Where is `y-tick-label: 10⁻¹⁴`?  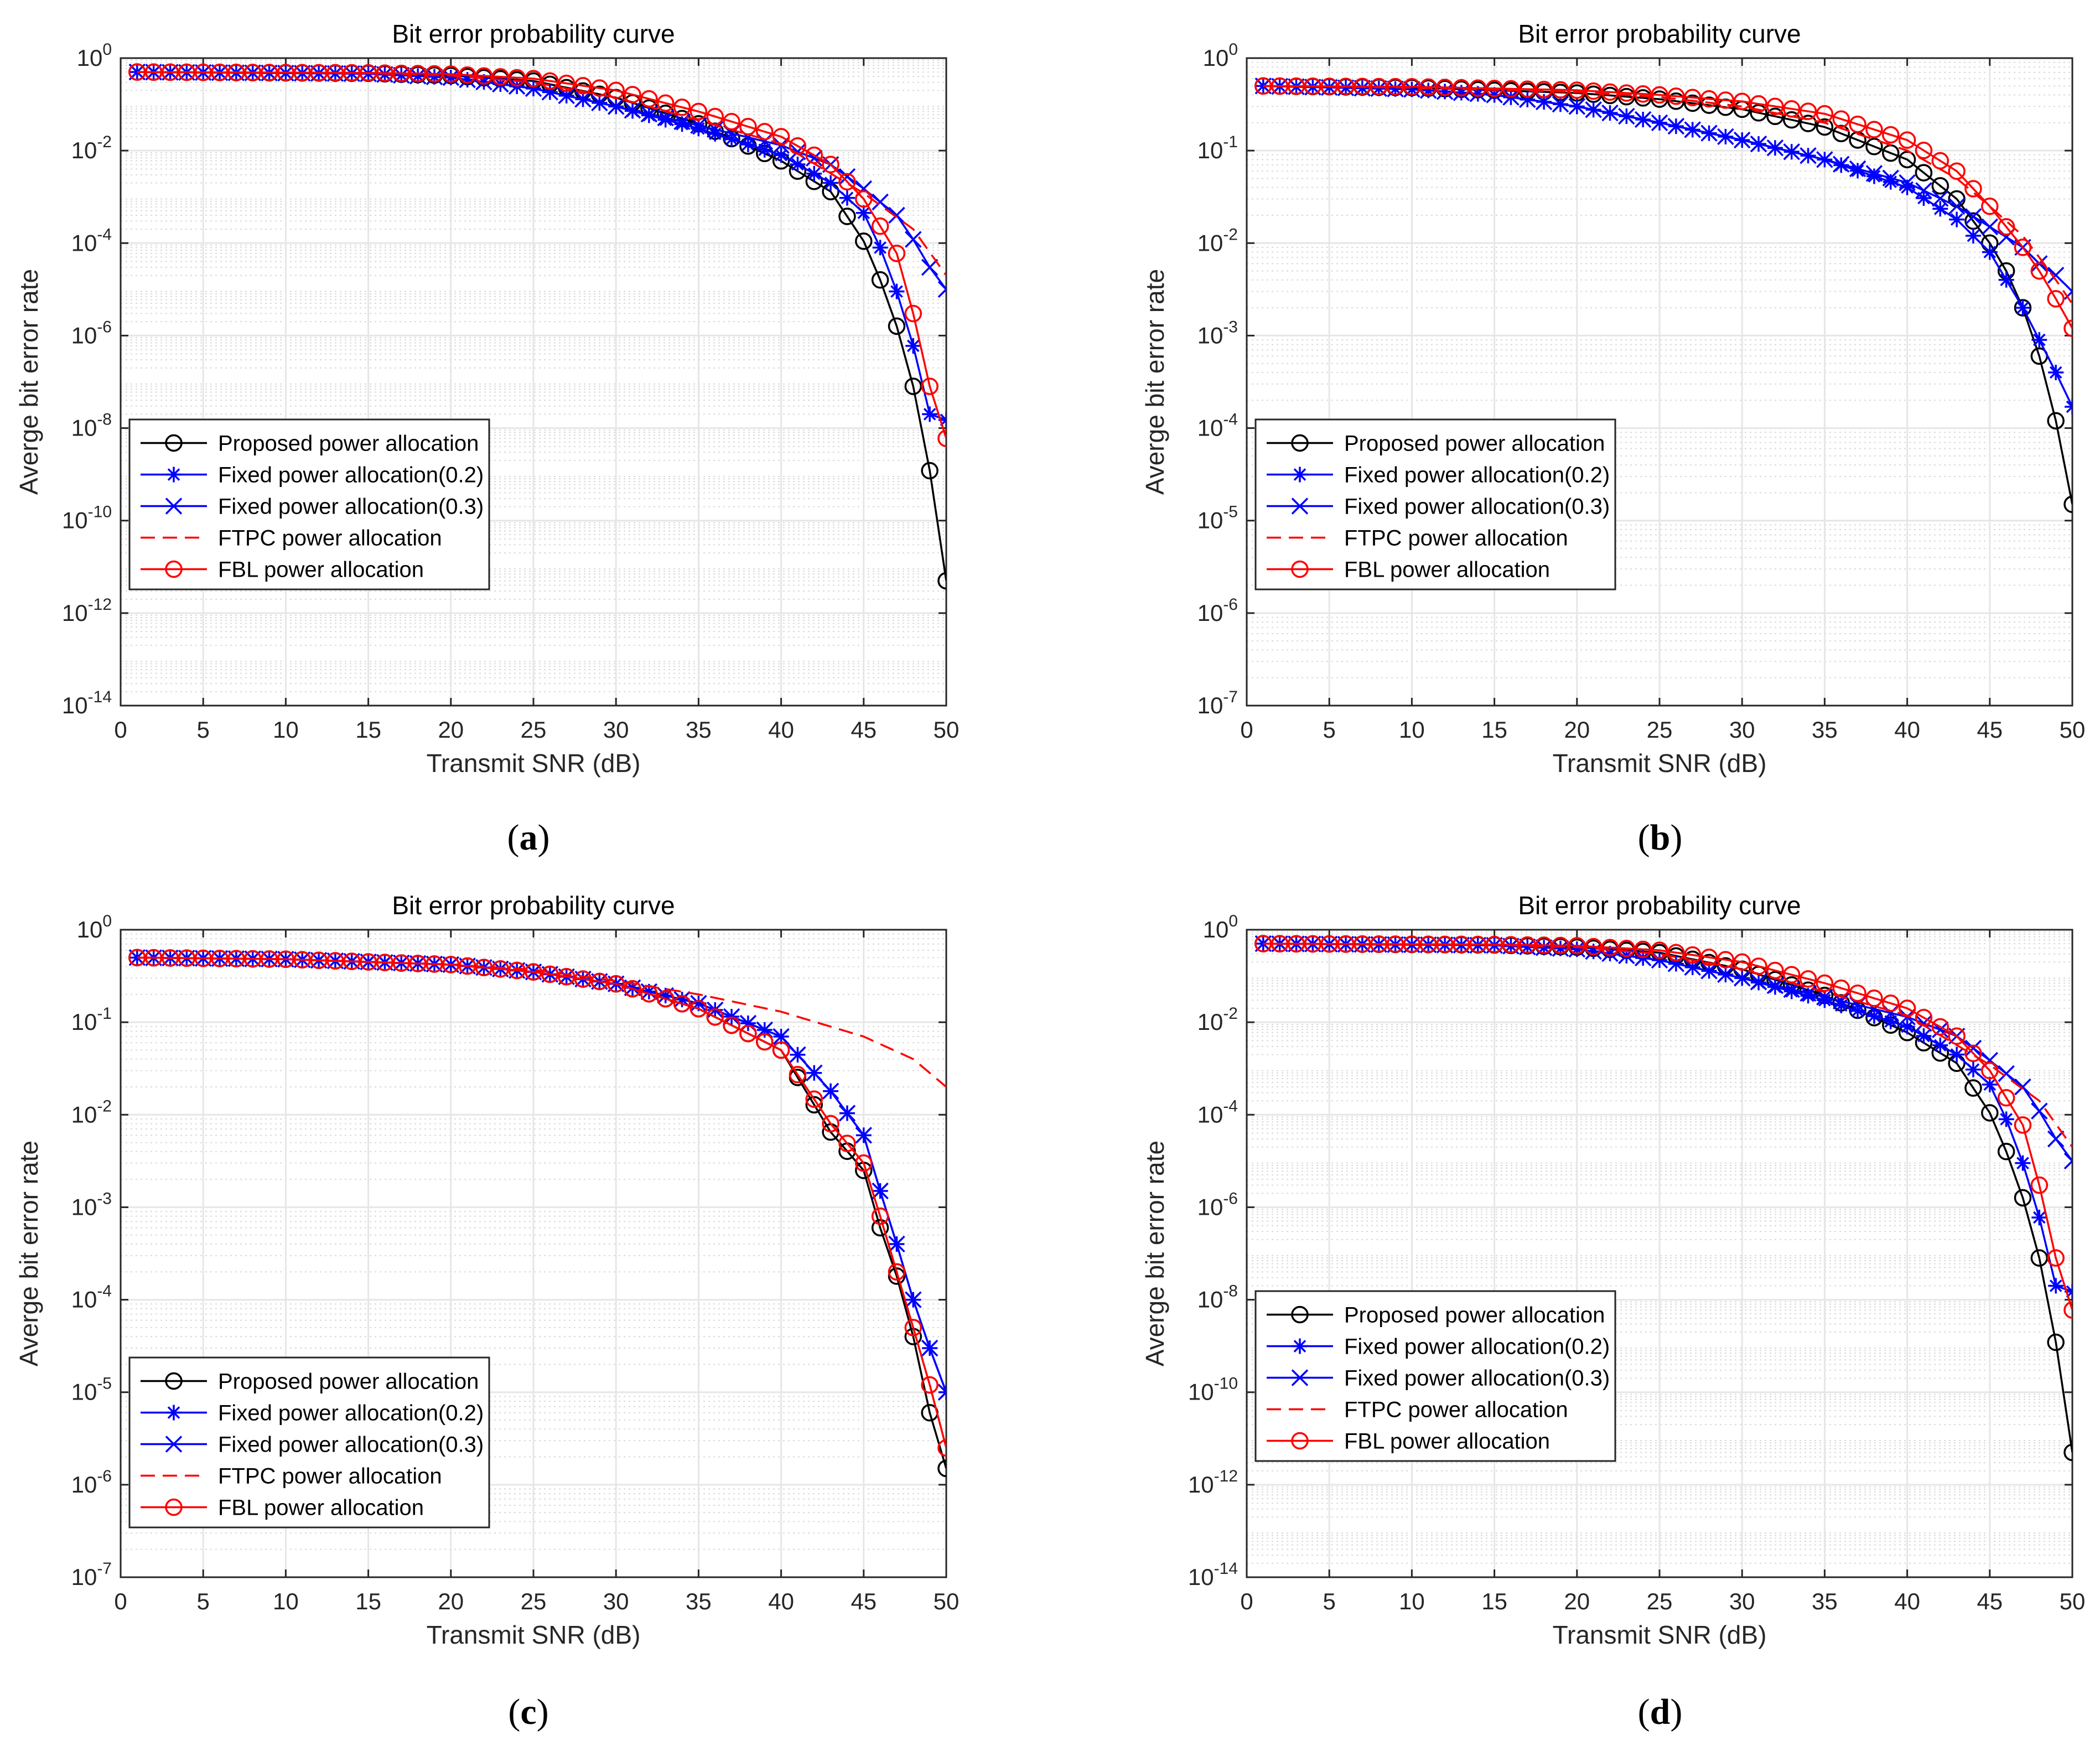
y-tick-label: 10⁻¹⁴ is located at coordinates (1213, 1575).